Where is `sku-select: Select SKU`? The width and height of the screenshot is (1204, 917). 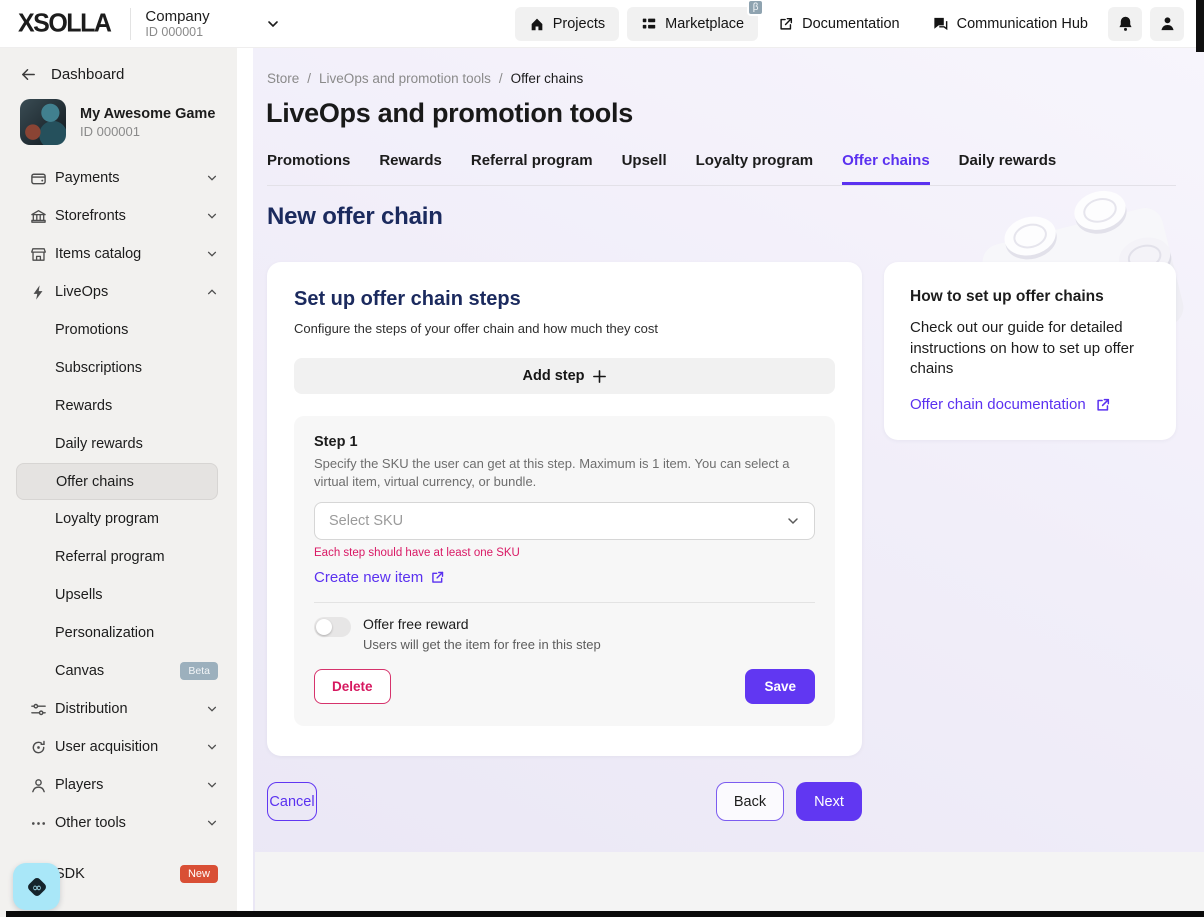
sku-select: Select SKU is located at coordinates (564, 520).